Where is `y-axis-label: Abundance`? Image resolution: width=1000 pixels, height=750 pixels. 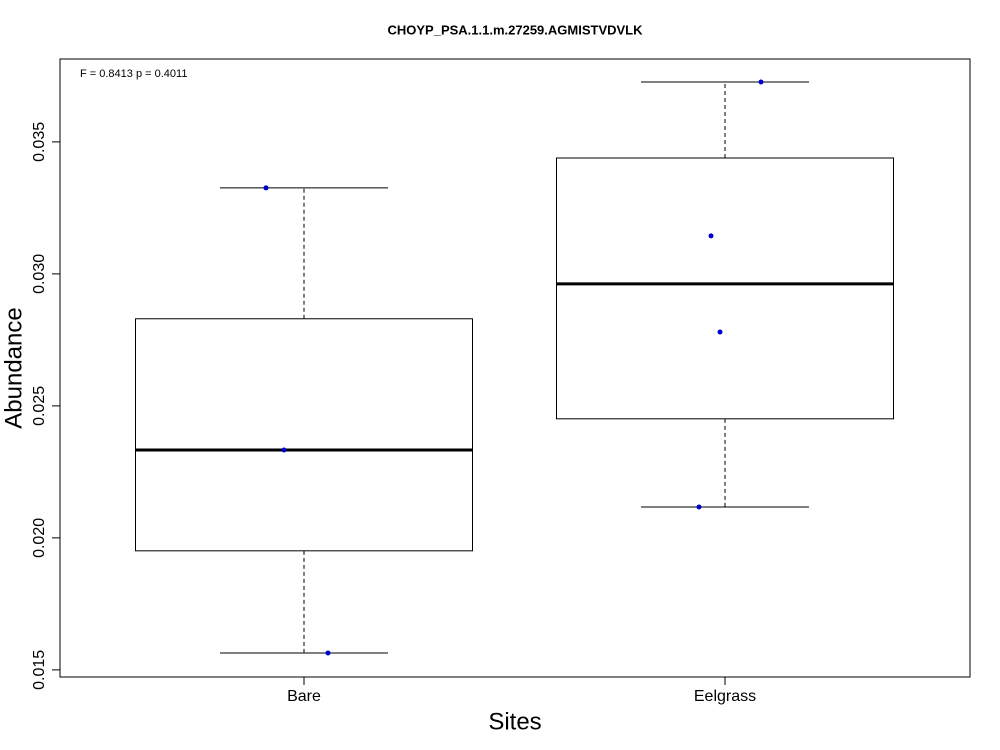
y-axis-label: Abundance is located at coordinates (13, 367).